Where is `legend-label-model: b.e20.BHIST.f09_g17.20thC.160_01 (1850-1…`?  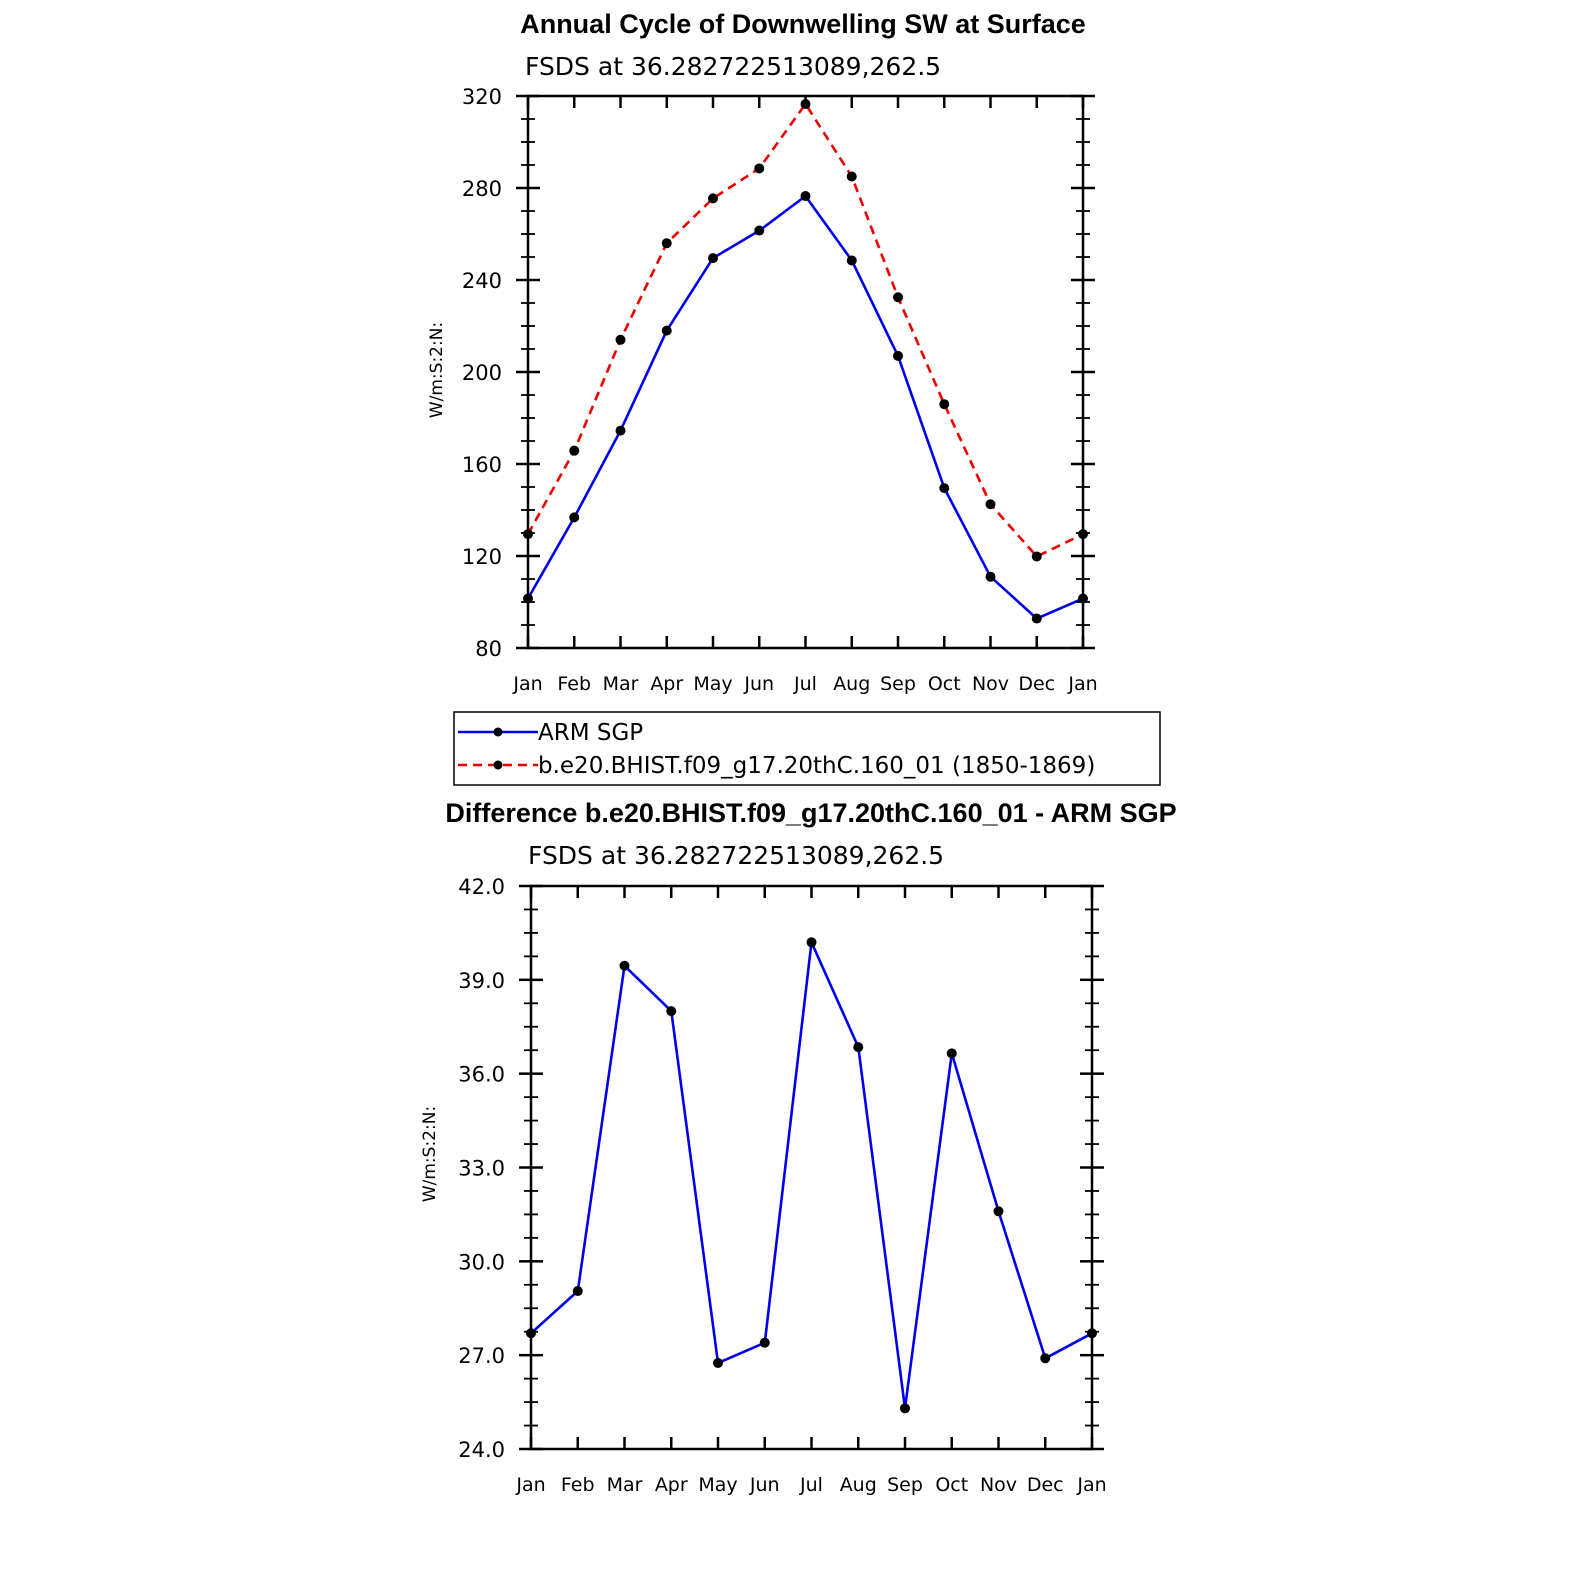
legend-label-model: b.e20.BHIST.f09_g17.20thC.160_01 (1850-1… is located at coordinates (816, 766).